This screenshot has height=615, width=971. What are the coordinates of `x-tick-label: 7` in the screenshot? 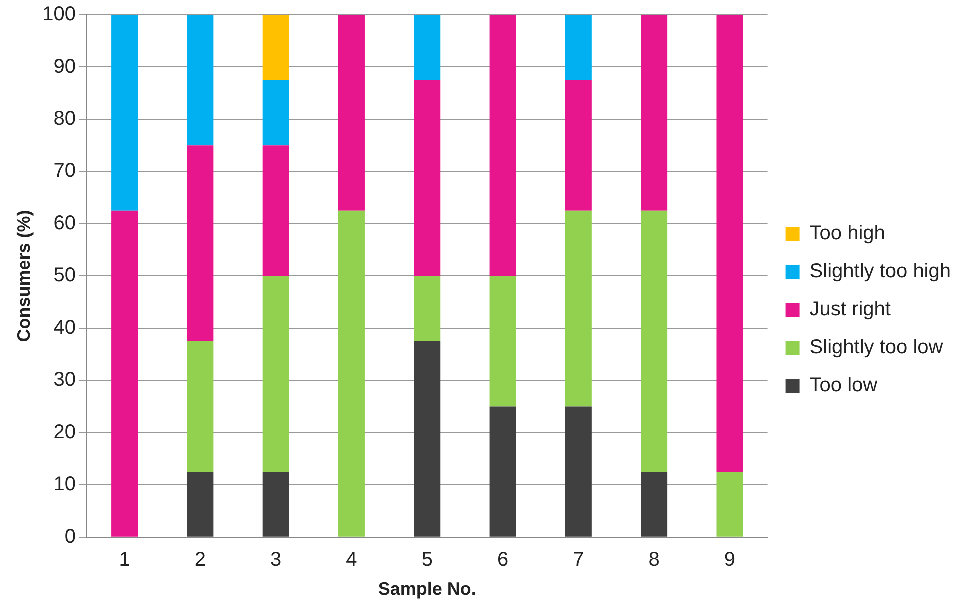 It's located at (578, 559).